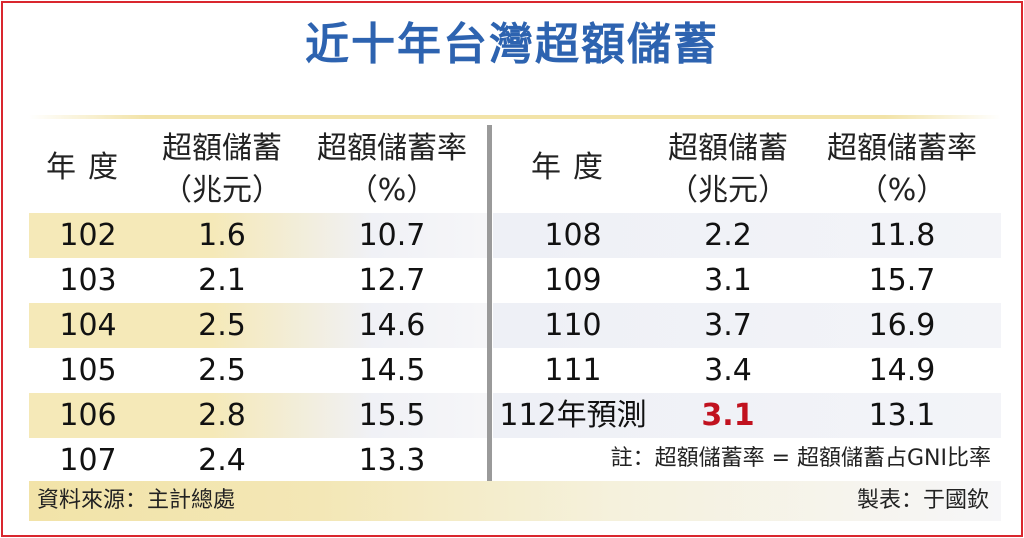  Describe the element at coordinates (573, 280) in the screenshot. I see `year-cell: 109` at that location.